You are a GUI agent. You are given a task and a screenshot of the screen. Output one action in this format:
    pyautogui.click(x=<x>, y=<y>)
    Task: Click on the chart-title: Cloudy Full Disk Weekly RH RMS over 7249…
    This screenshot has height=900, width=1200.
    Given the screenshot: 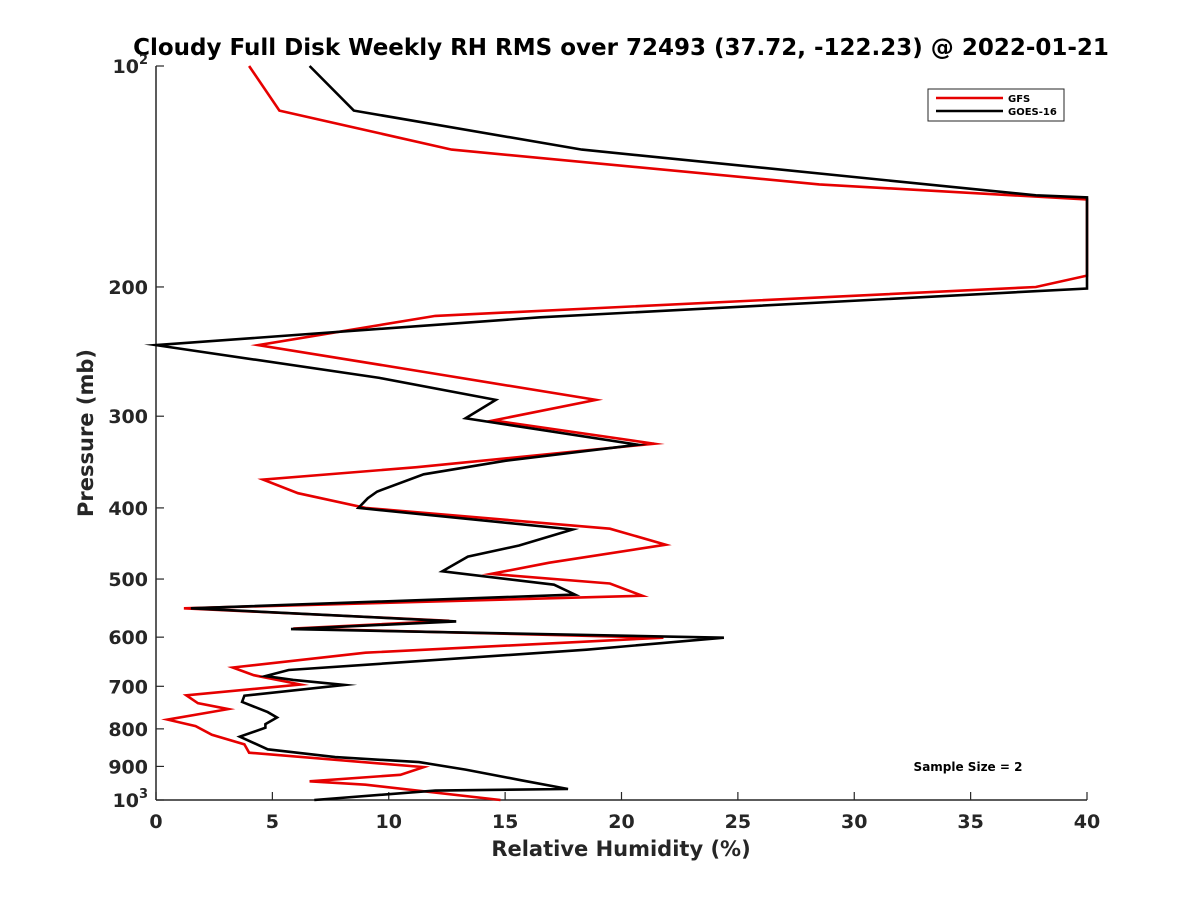 What is the action you would take?
    pyautogui.click(x=621, y=48)
    